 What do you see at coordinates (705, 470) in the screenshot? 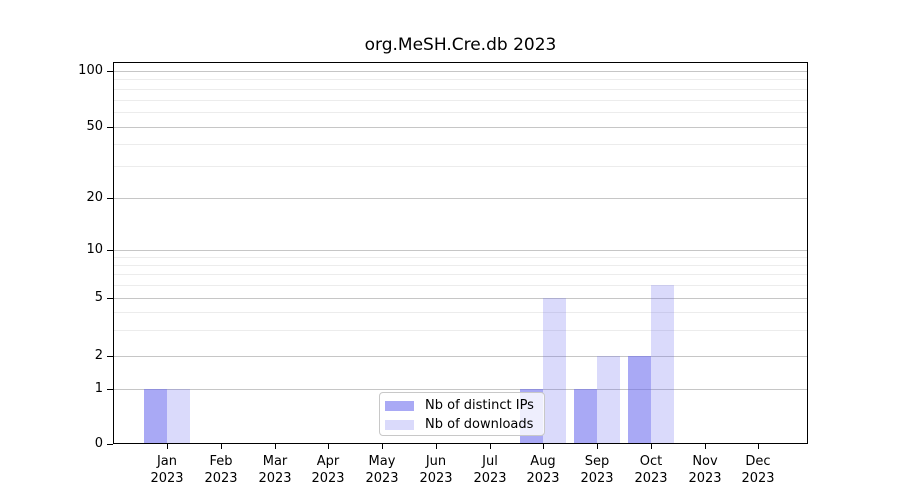
I see `x-axis-tick-label: Nov 2023` at bounding box center [705, 470].